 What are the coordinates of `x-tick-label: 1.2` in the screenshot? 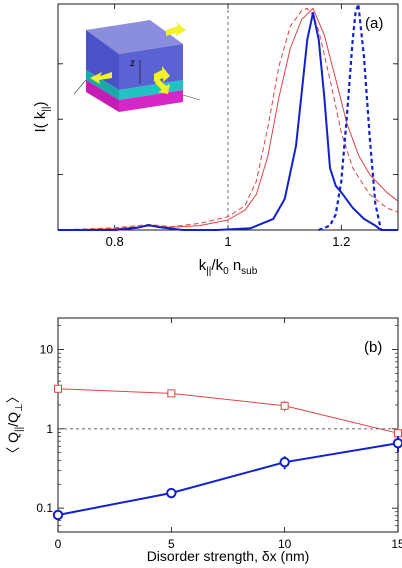 It's located at (341, 241).